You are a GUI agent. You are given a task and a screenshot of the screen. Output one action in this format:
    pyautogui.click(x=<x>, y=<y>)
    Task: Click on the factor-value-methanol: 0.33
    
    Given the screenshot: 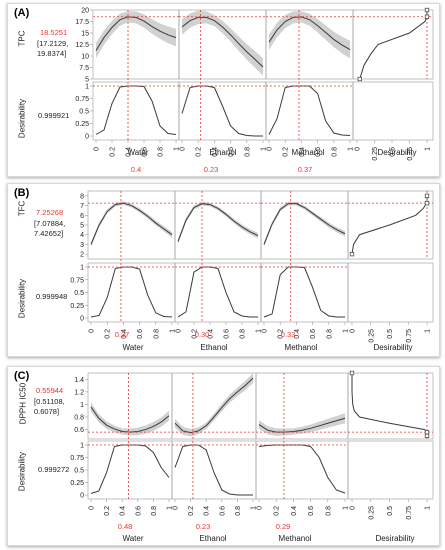 What is the action you would take?
    pyautogui.click(x=288, y=334)
    